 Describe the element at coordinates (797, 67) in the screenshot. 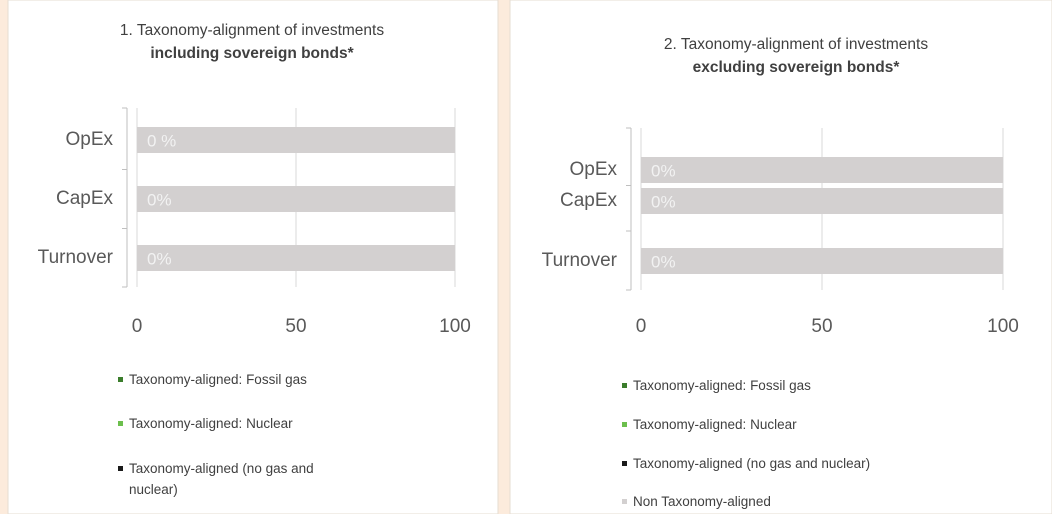

I see `chart-subtitle: excluding sovereign bonds*` at that location.